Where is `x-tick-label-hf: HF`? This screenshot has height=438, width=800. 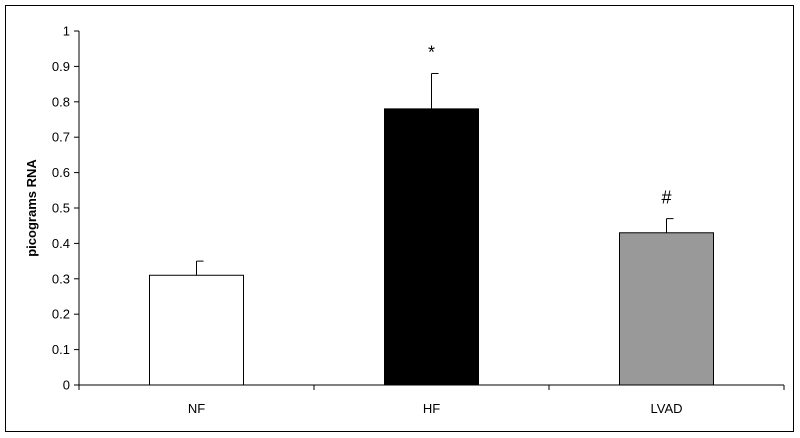 x-tick-label-hf: HF is located at coordinates (431, 408).